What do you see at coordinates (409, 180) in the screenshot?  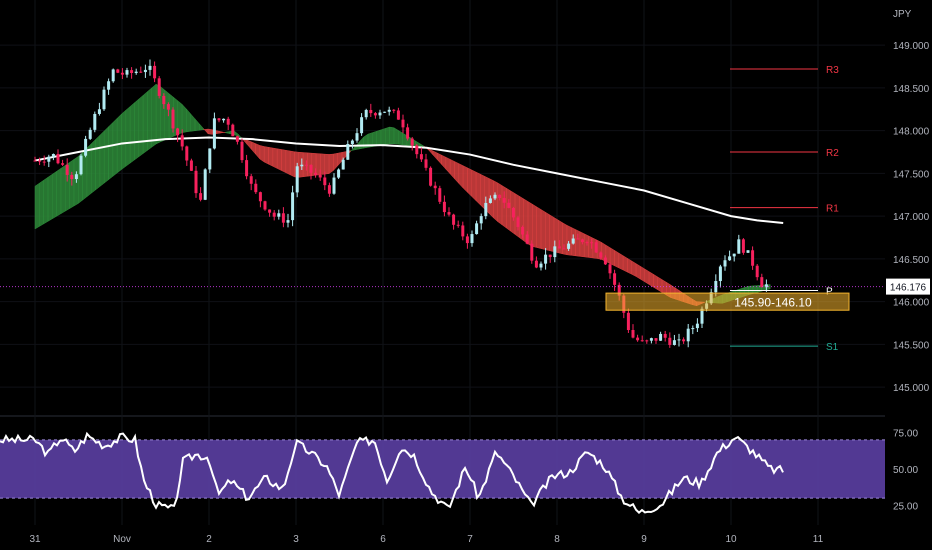 I see `long-moving-average-line` at bounding box center [409, 180].